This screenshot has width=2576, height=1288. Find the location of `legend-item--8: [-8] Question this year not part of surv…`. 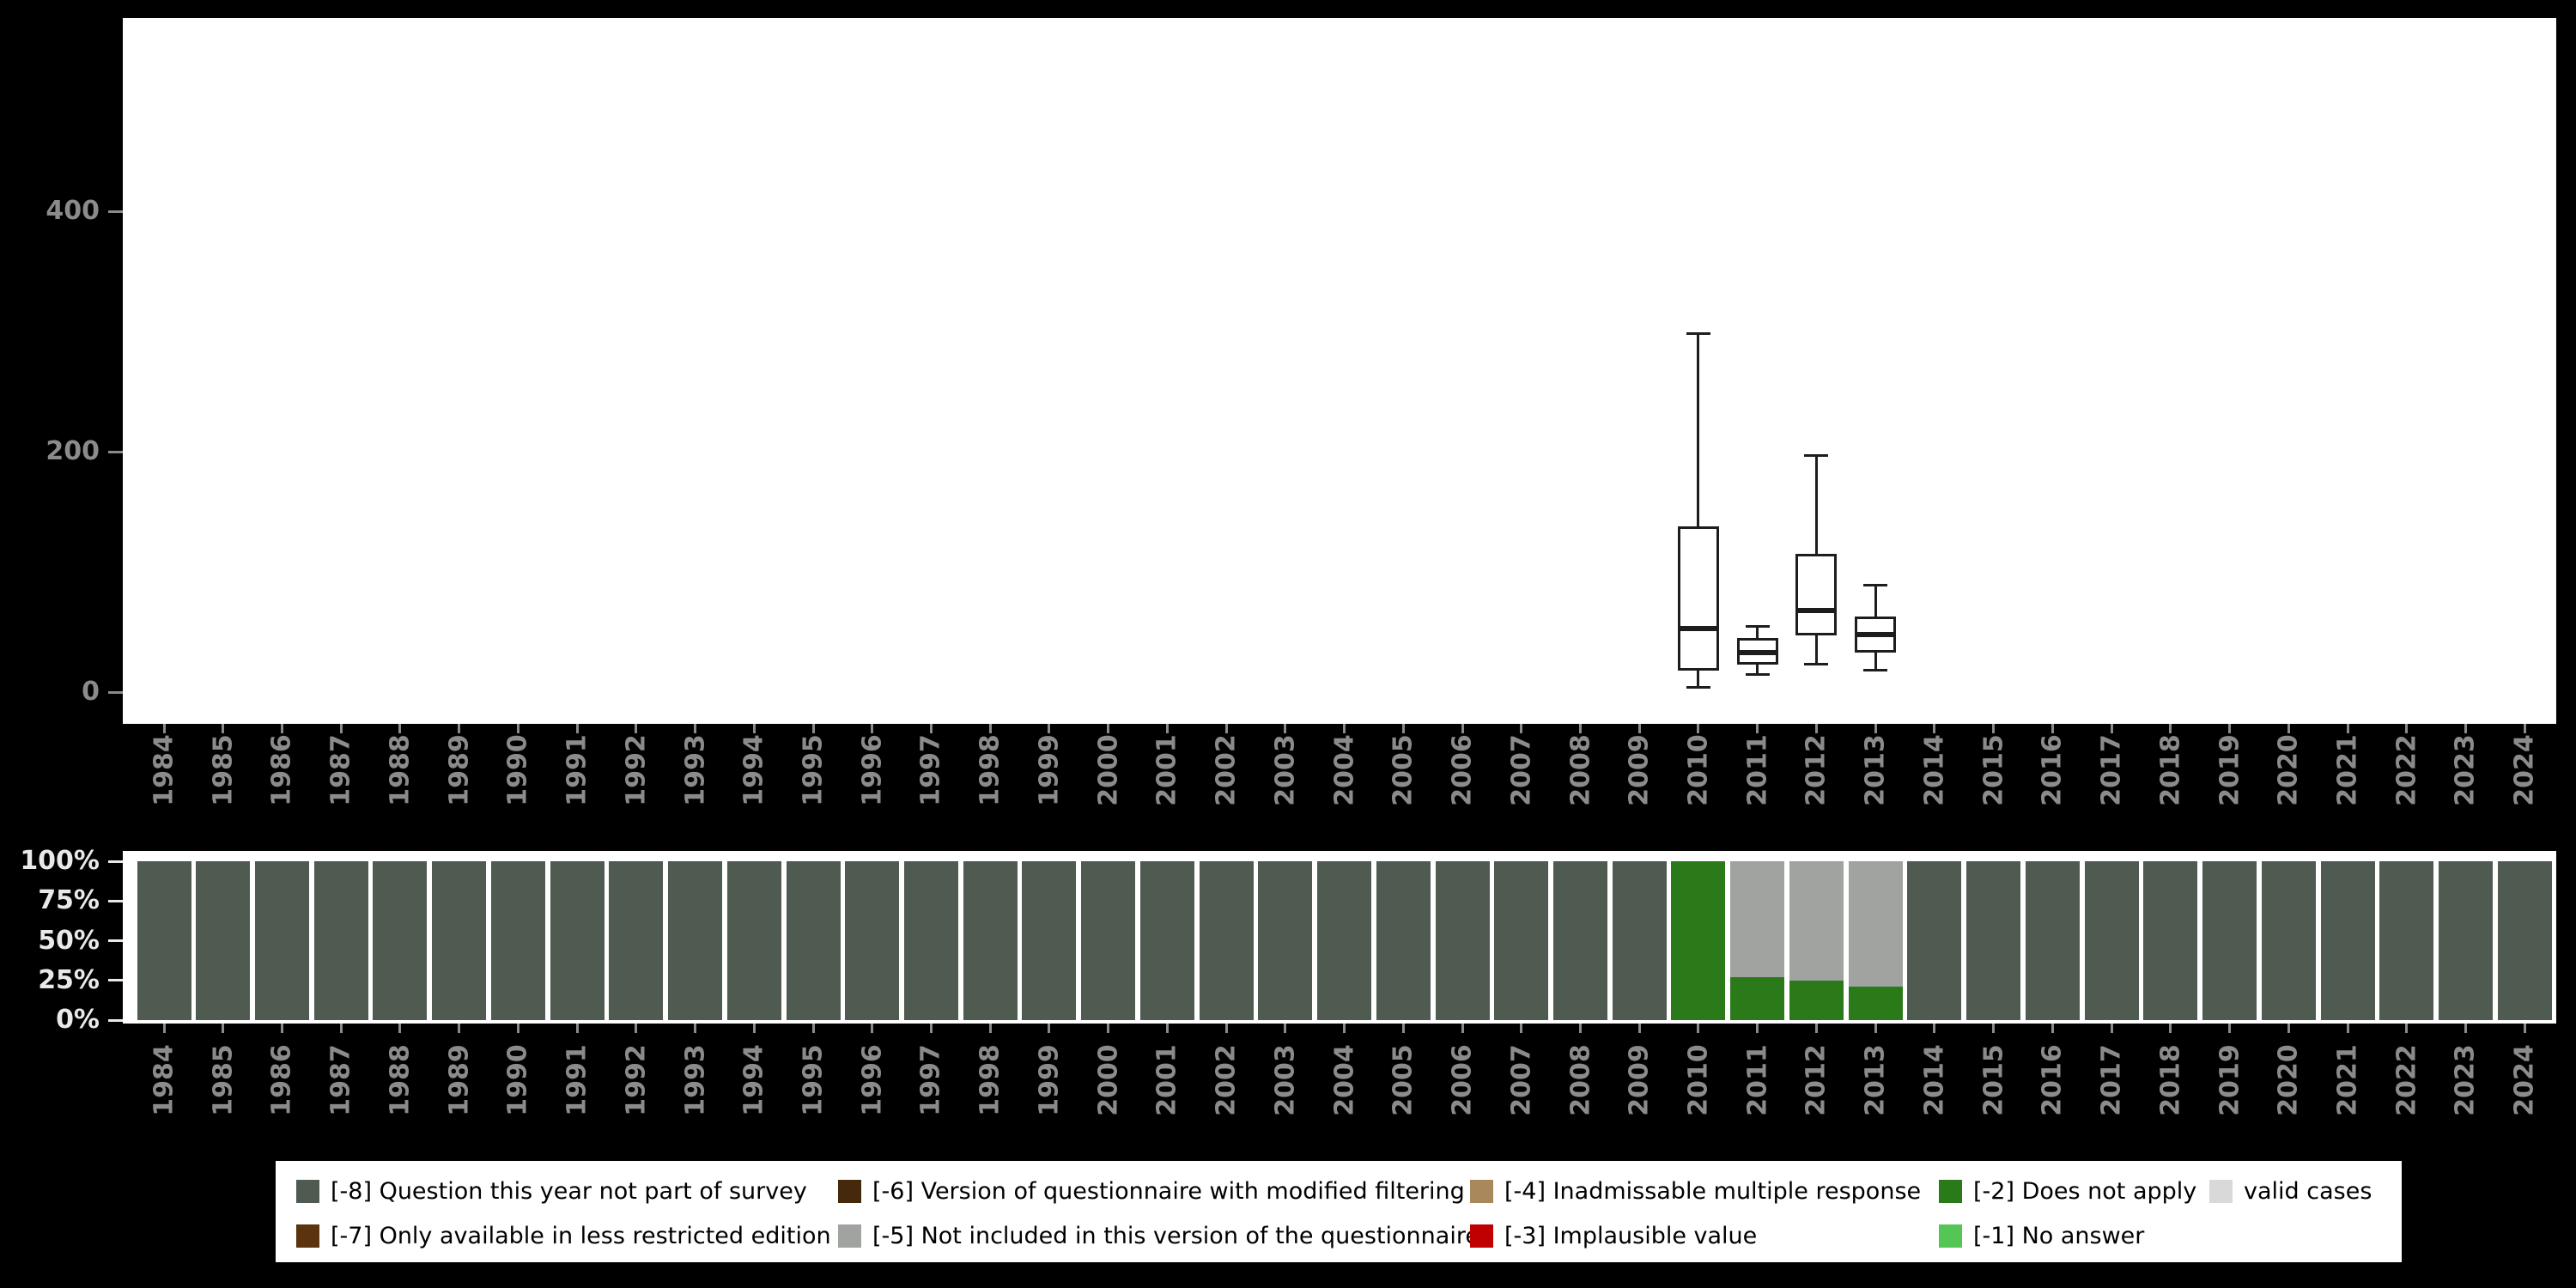

legend-item--8: [-8] Question this year not part of surv… is located at coordinates (552, 1191).